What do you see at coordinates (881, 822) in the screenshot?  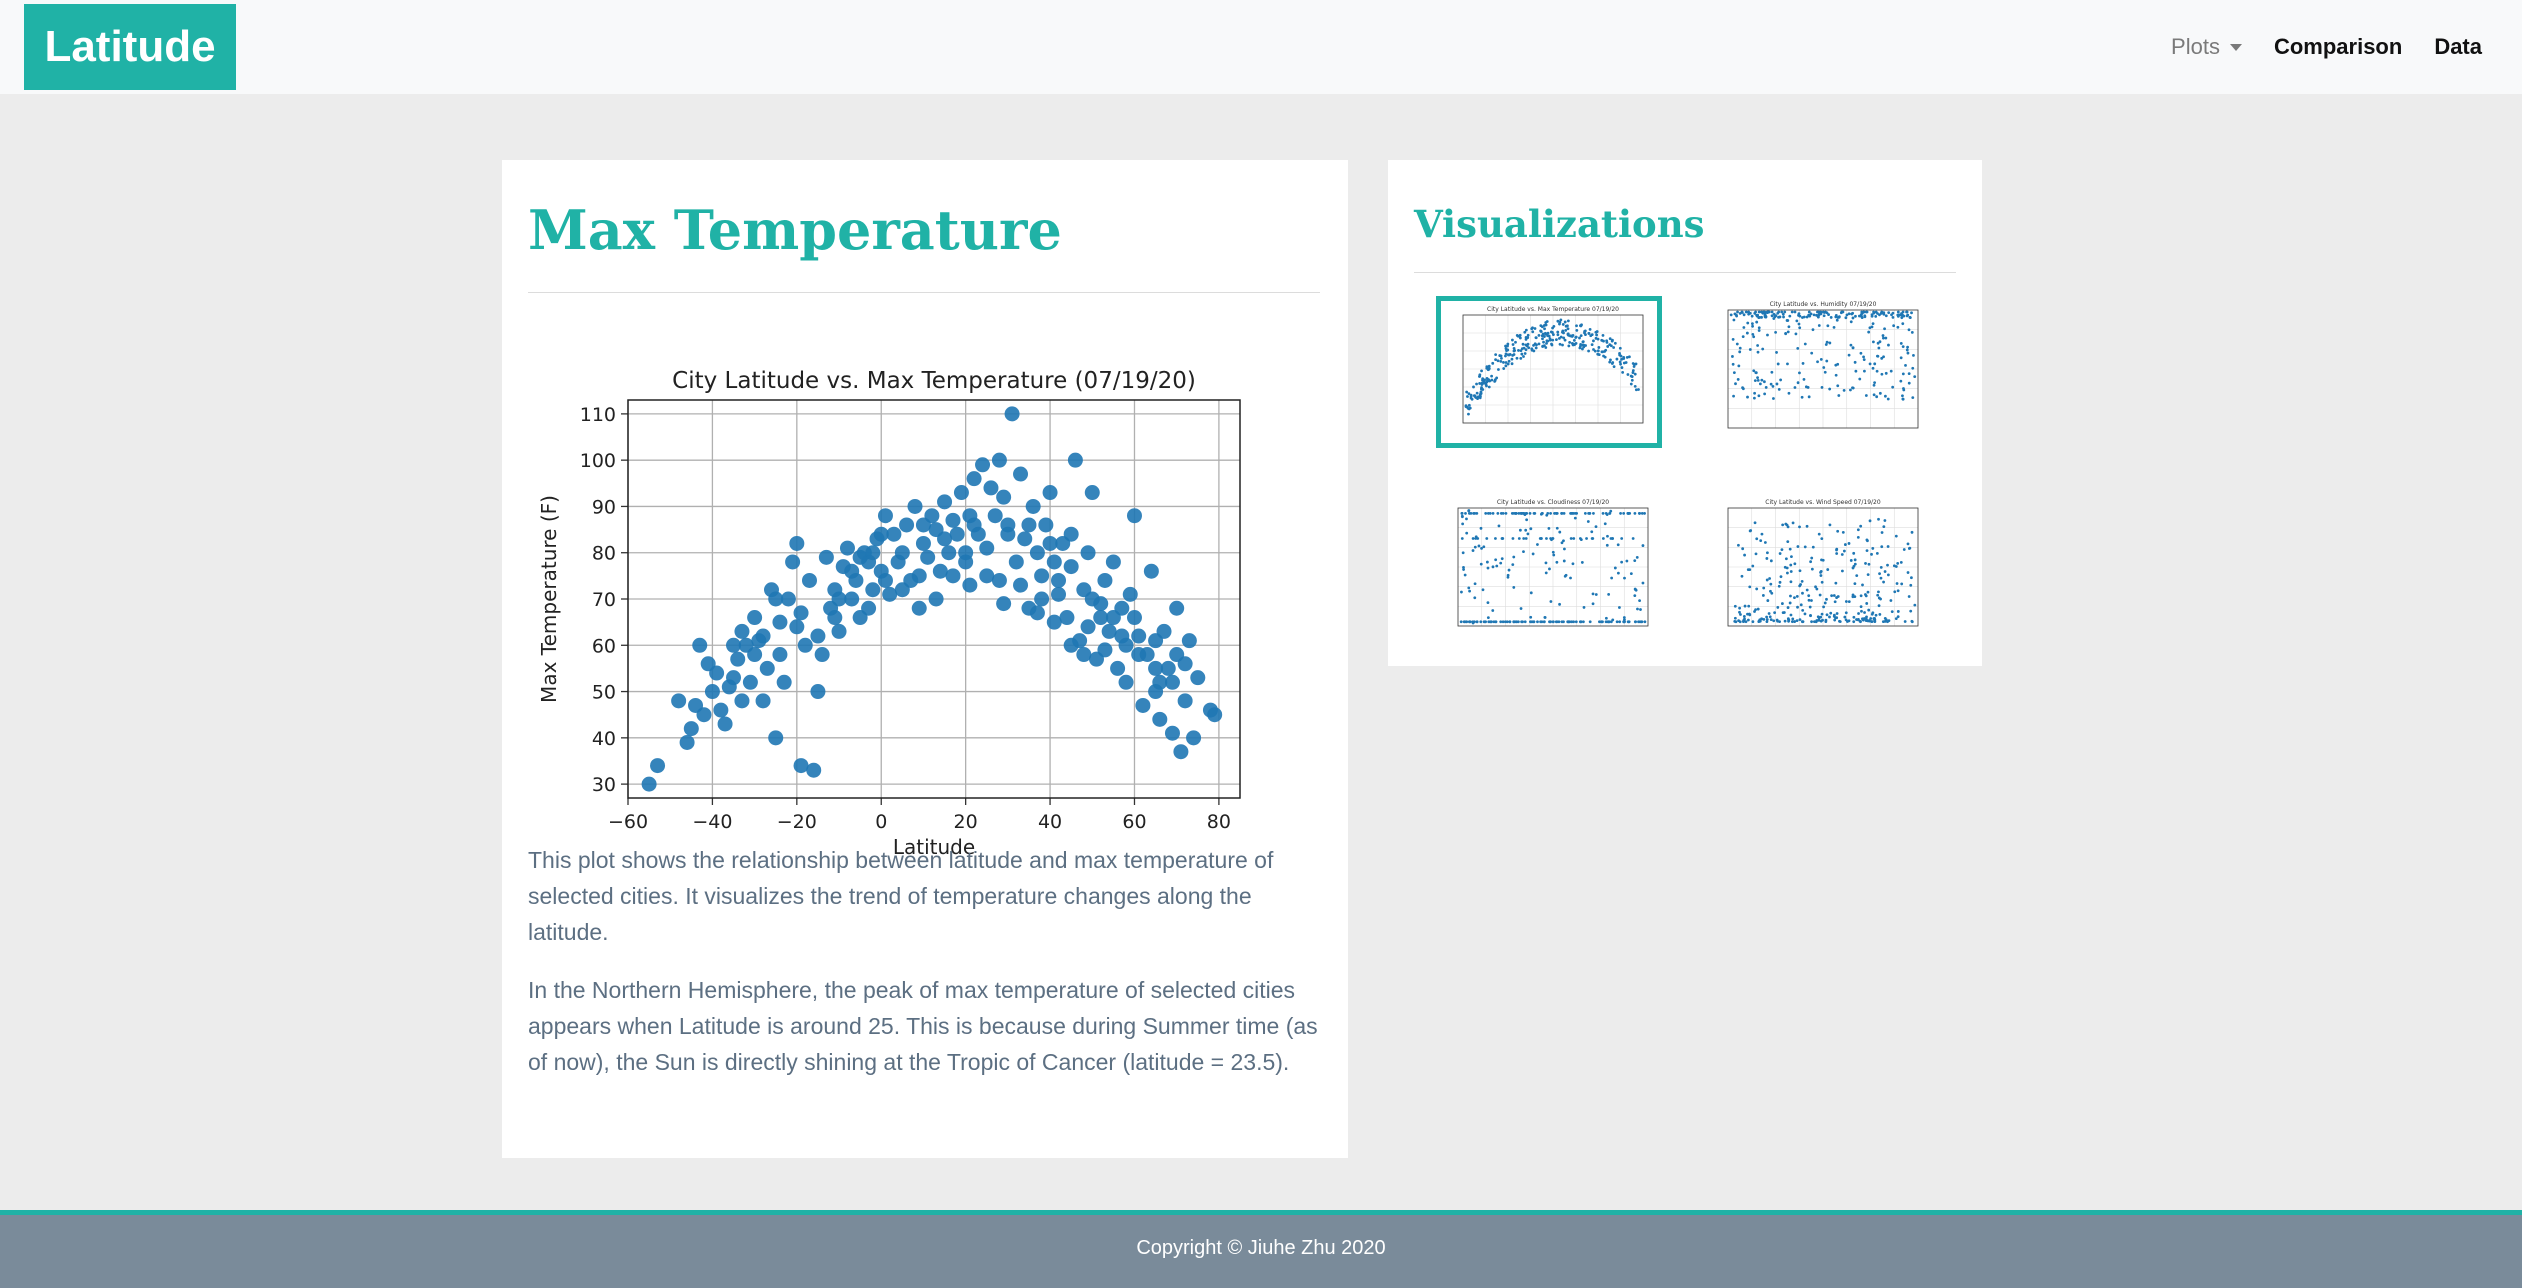 I see `x-tick-label: 0` at bounding box center [881, 822].